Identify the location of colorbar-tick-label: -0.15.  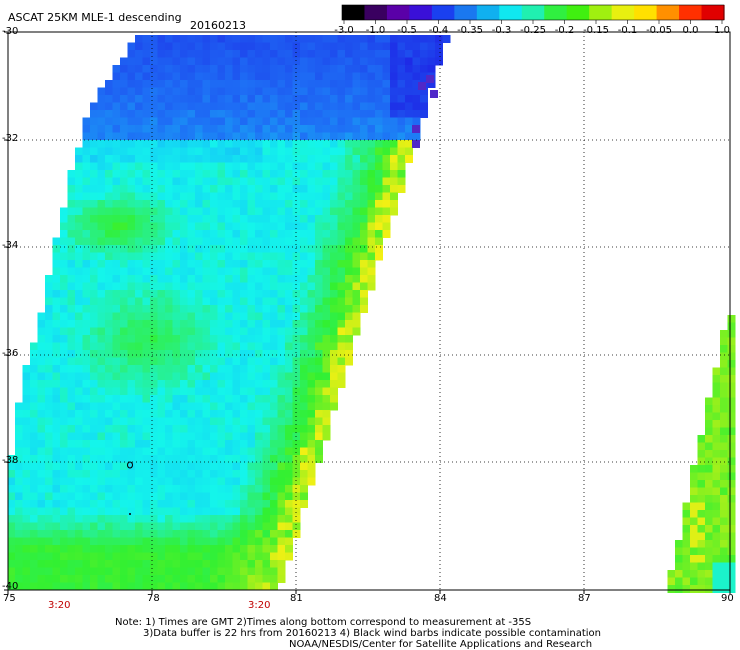
(596, 30).